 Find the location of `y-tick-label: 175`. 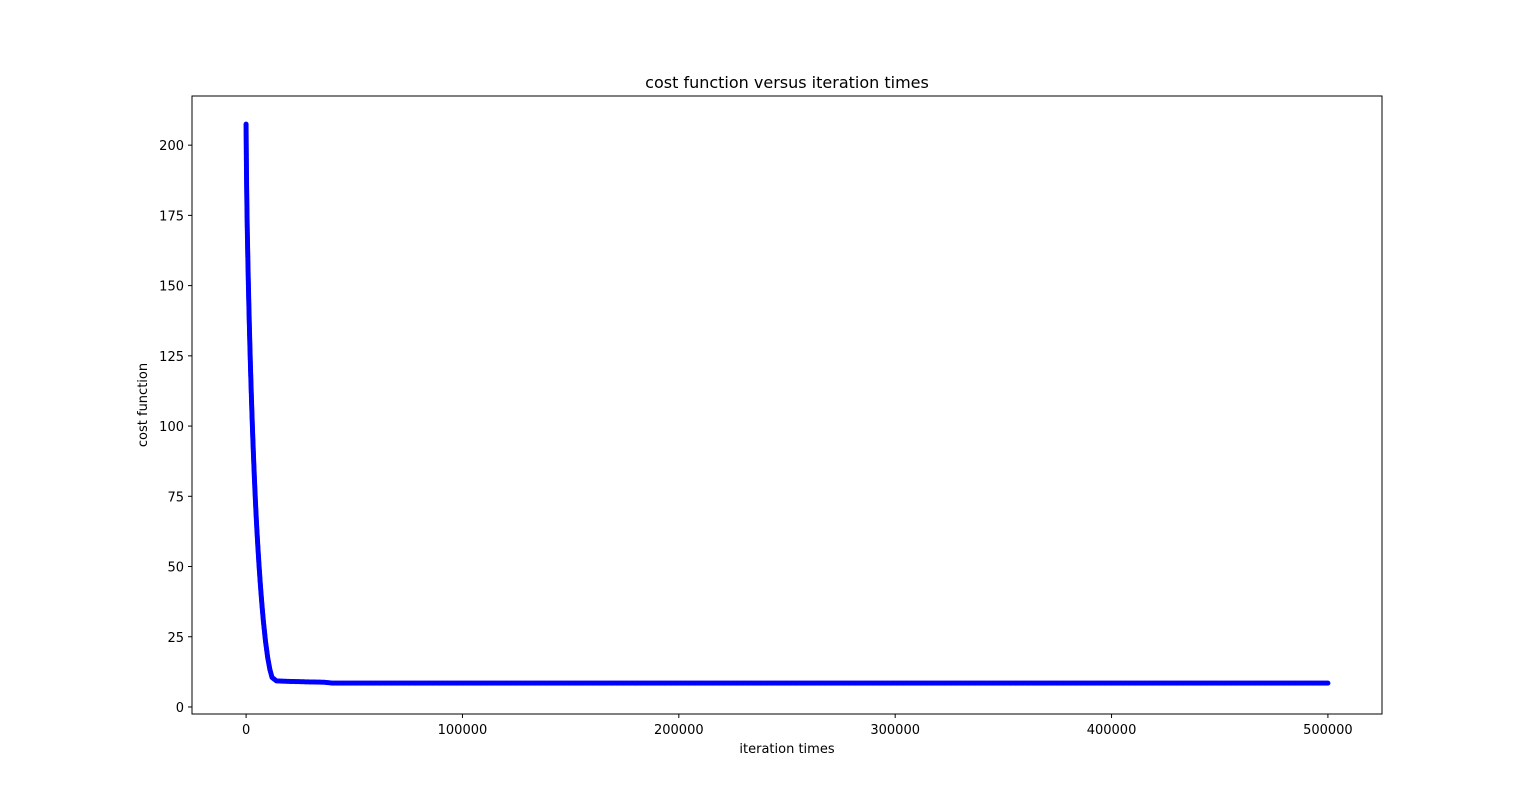

y-tick-label: 175 is located at coordinates (171, 216).